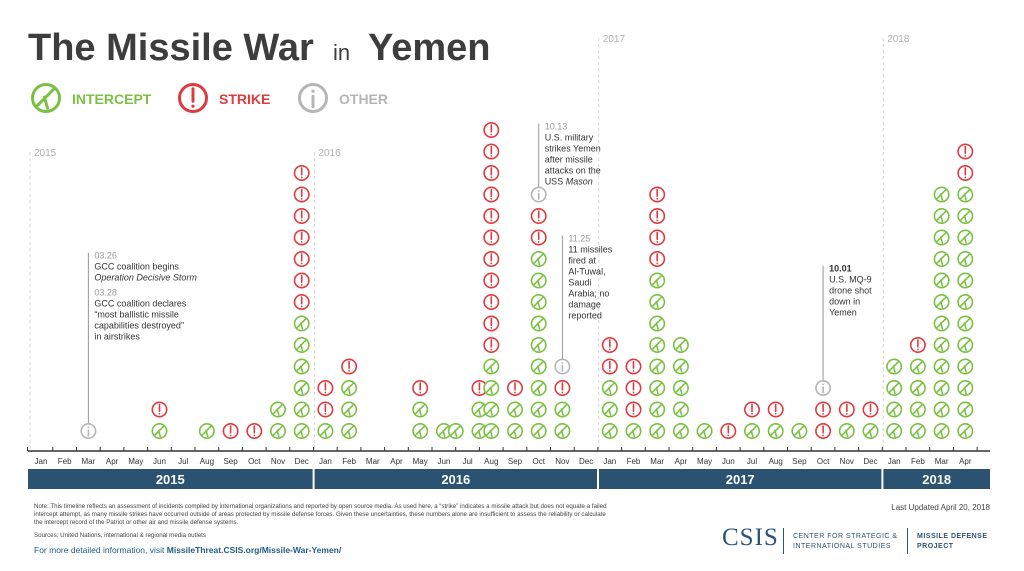  Describe the element at coordinates (952, 536) in the screenshot. I see `project-line1: MISSILE DEFENSE` at that location.